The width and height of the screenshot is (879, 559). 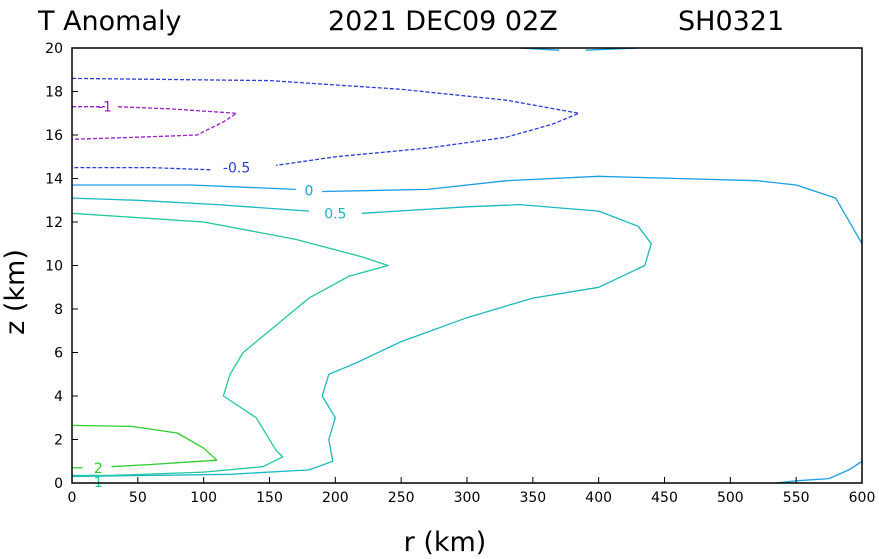 What do you see at coordinates (58, 310) in the screenshot?
I see `y-tick-label: 8` at bounding box center [58, 310].